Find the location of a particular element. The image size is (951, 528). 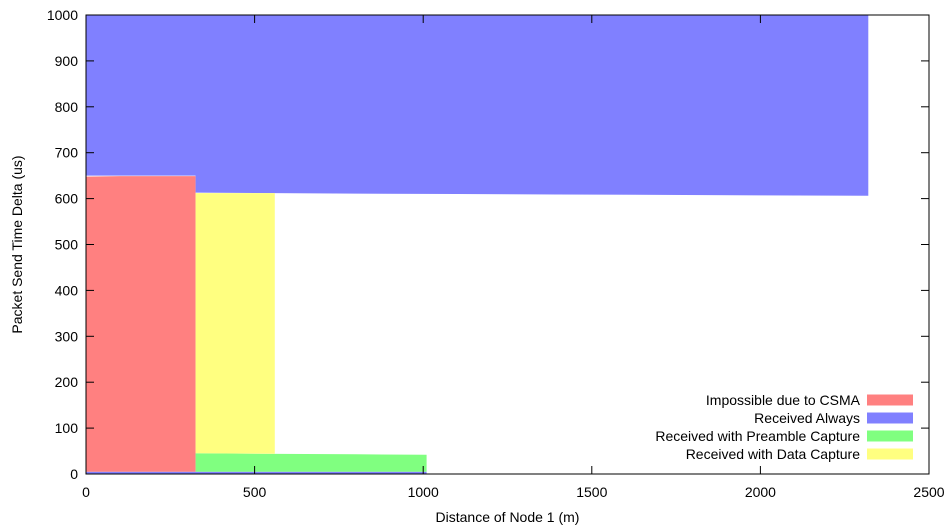

y-tick-label: 400 is located at coordinates (67, 290).